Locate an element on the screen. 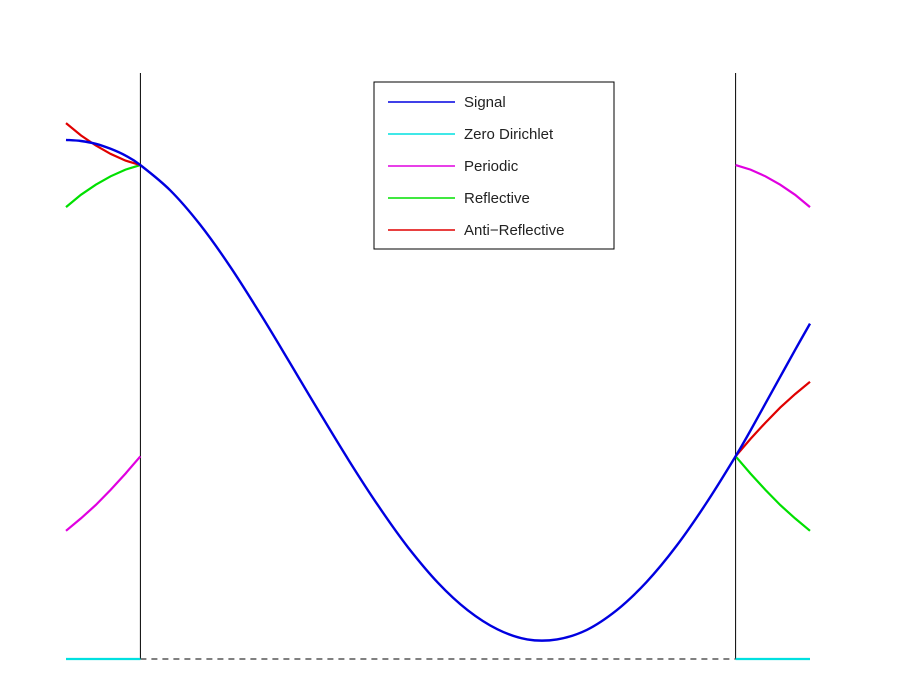 The image size is (923, 681). legend-label-zero-dirichlet: Zero Dirichlet is located at coordinates (509, 134).